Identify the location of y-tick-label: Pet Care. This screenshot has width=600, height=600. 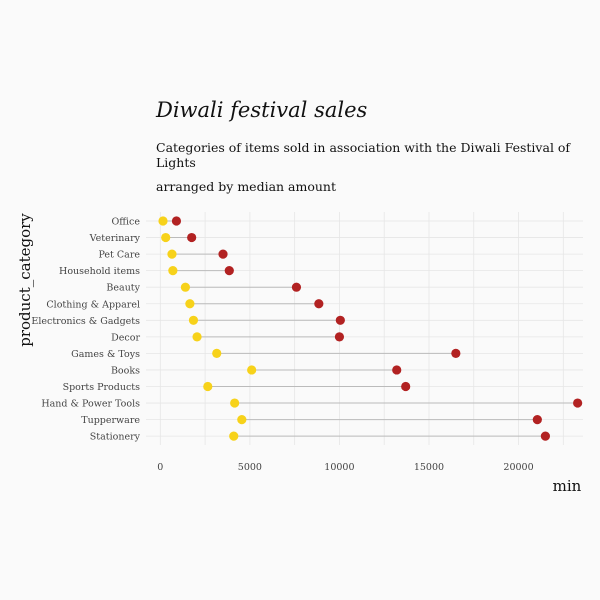
(119, 255).